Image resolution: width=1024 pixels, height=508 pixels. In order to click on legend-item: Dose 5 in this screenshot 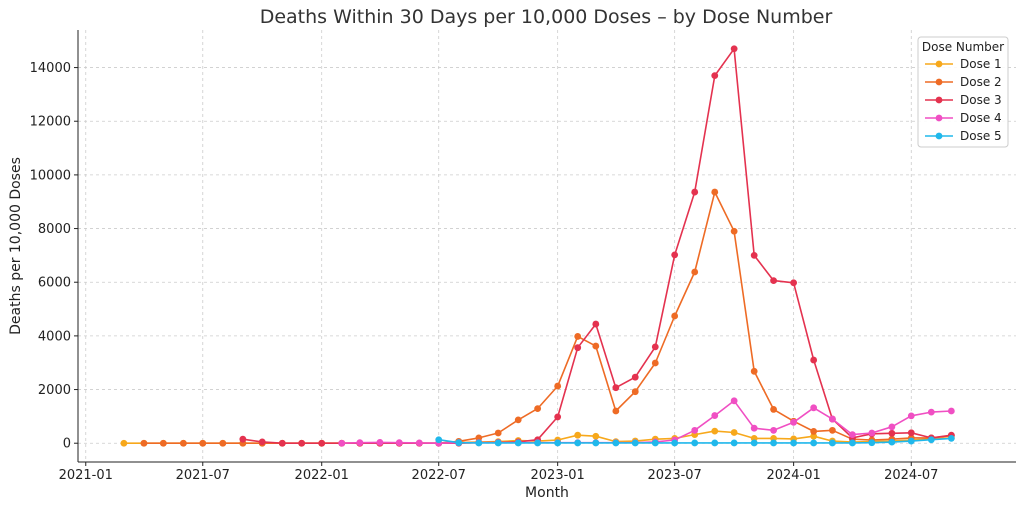, I will do `click(963, 136)`.